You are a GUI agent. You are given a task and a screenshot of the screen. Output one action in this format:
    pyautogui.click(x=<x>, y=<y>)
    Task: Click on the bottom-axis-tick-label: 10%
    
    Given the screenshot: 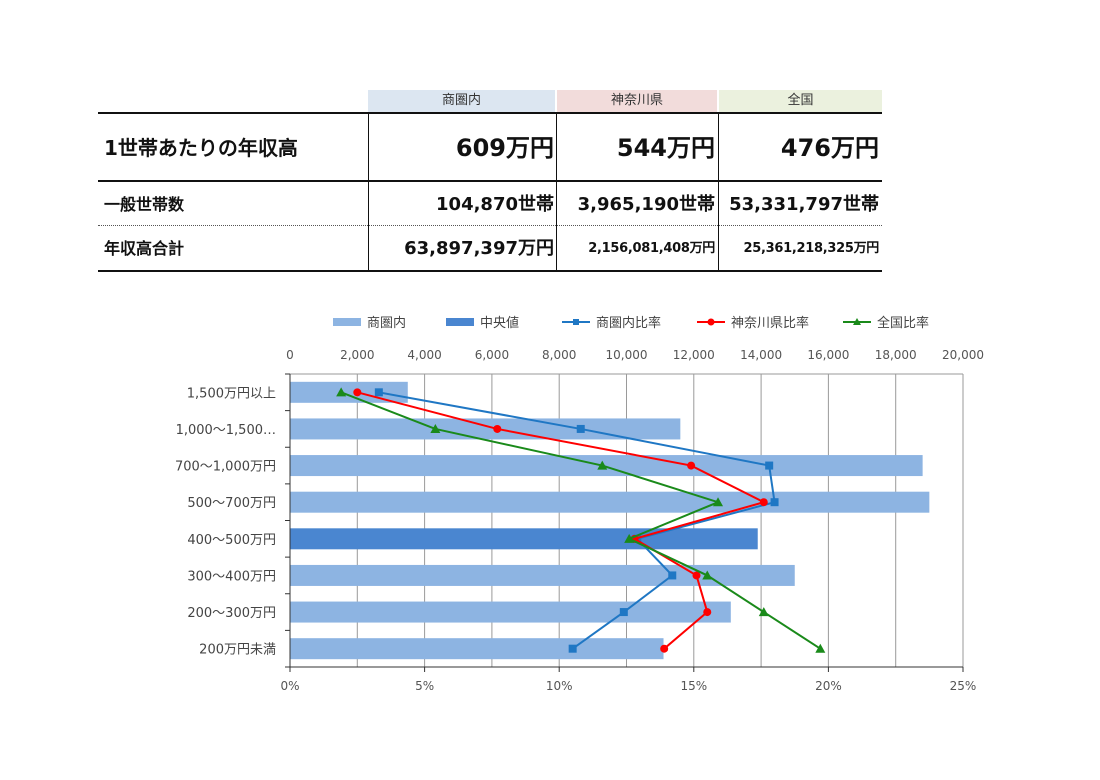 What is the action you would take?
    pyautogui.click(x=559, y=686)
    